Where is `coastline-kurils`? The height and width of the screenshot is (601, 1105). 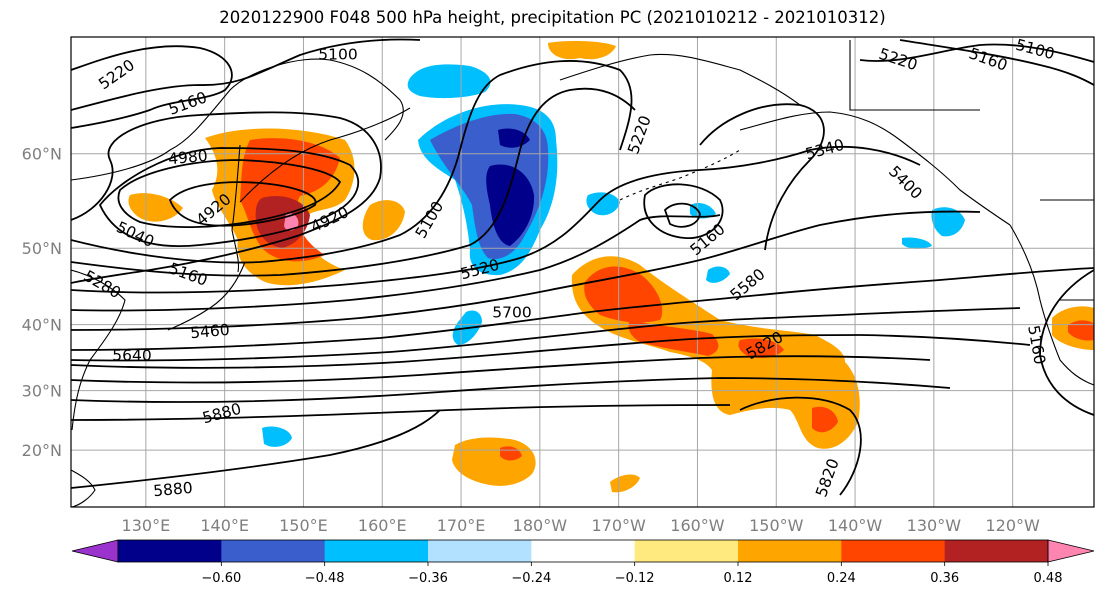 coastline-kurils is located at coordinates (325, 155).